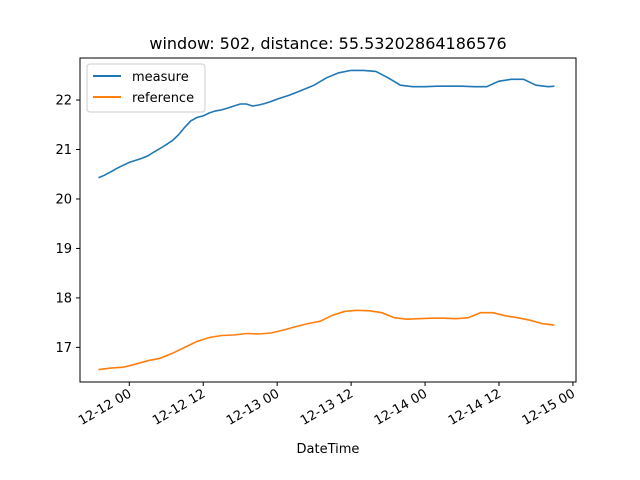 This screenshot has width=640, height=480. Describe the element at coordinates (63, 249) in the screenshot. I see `y-tick-label: 19` at that location.